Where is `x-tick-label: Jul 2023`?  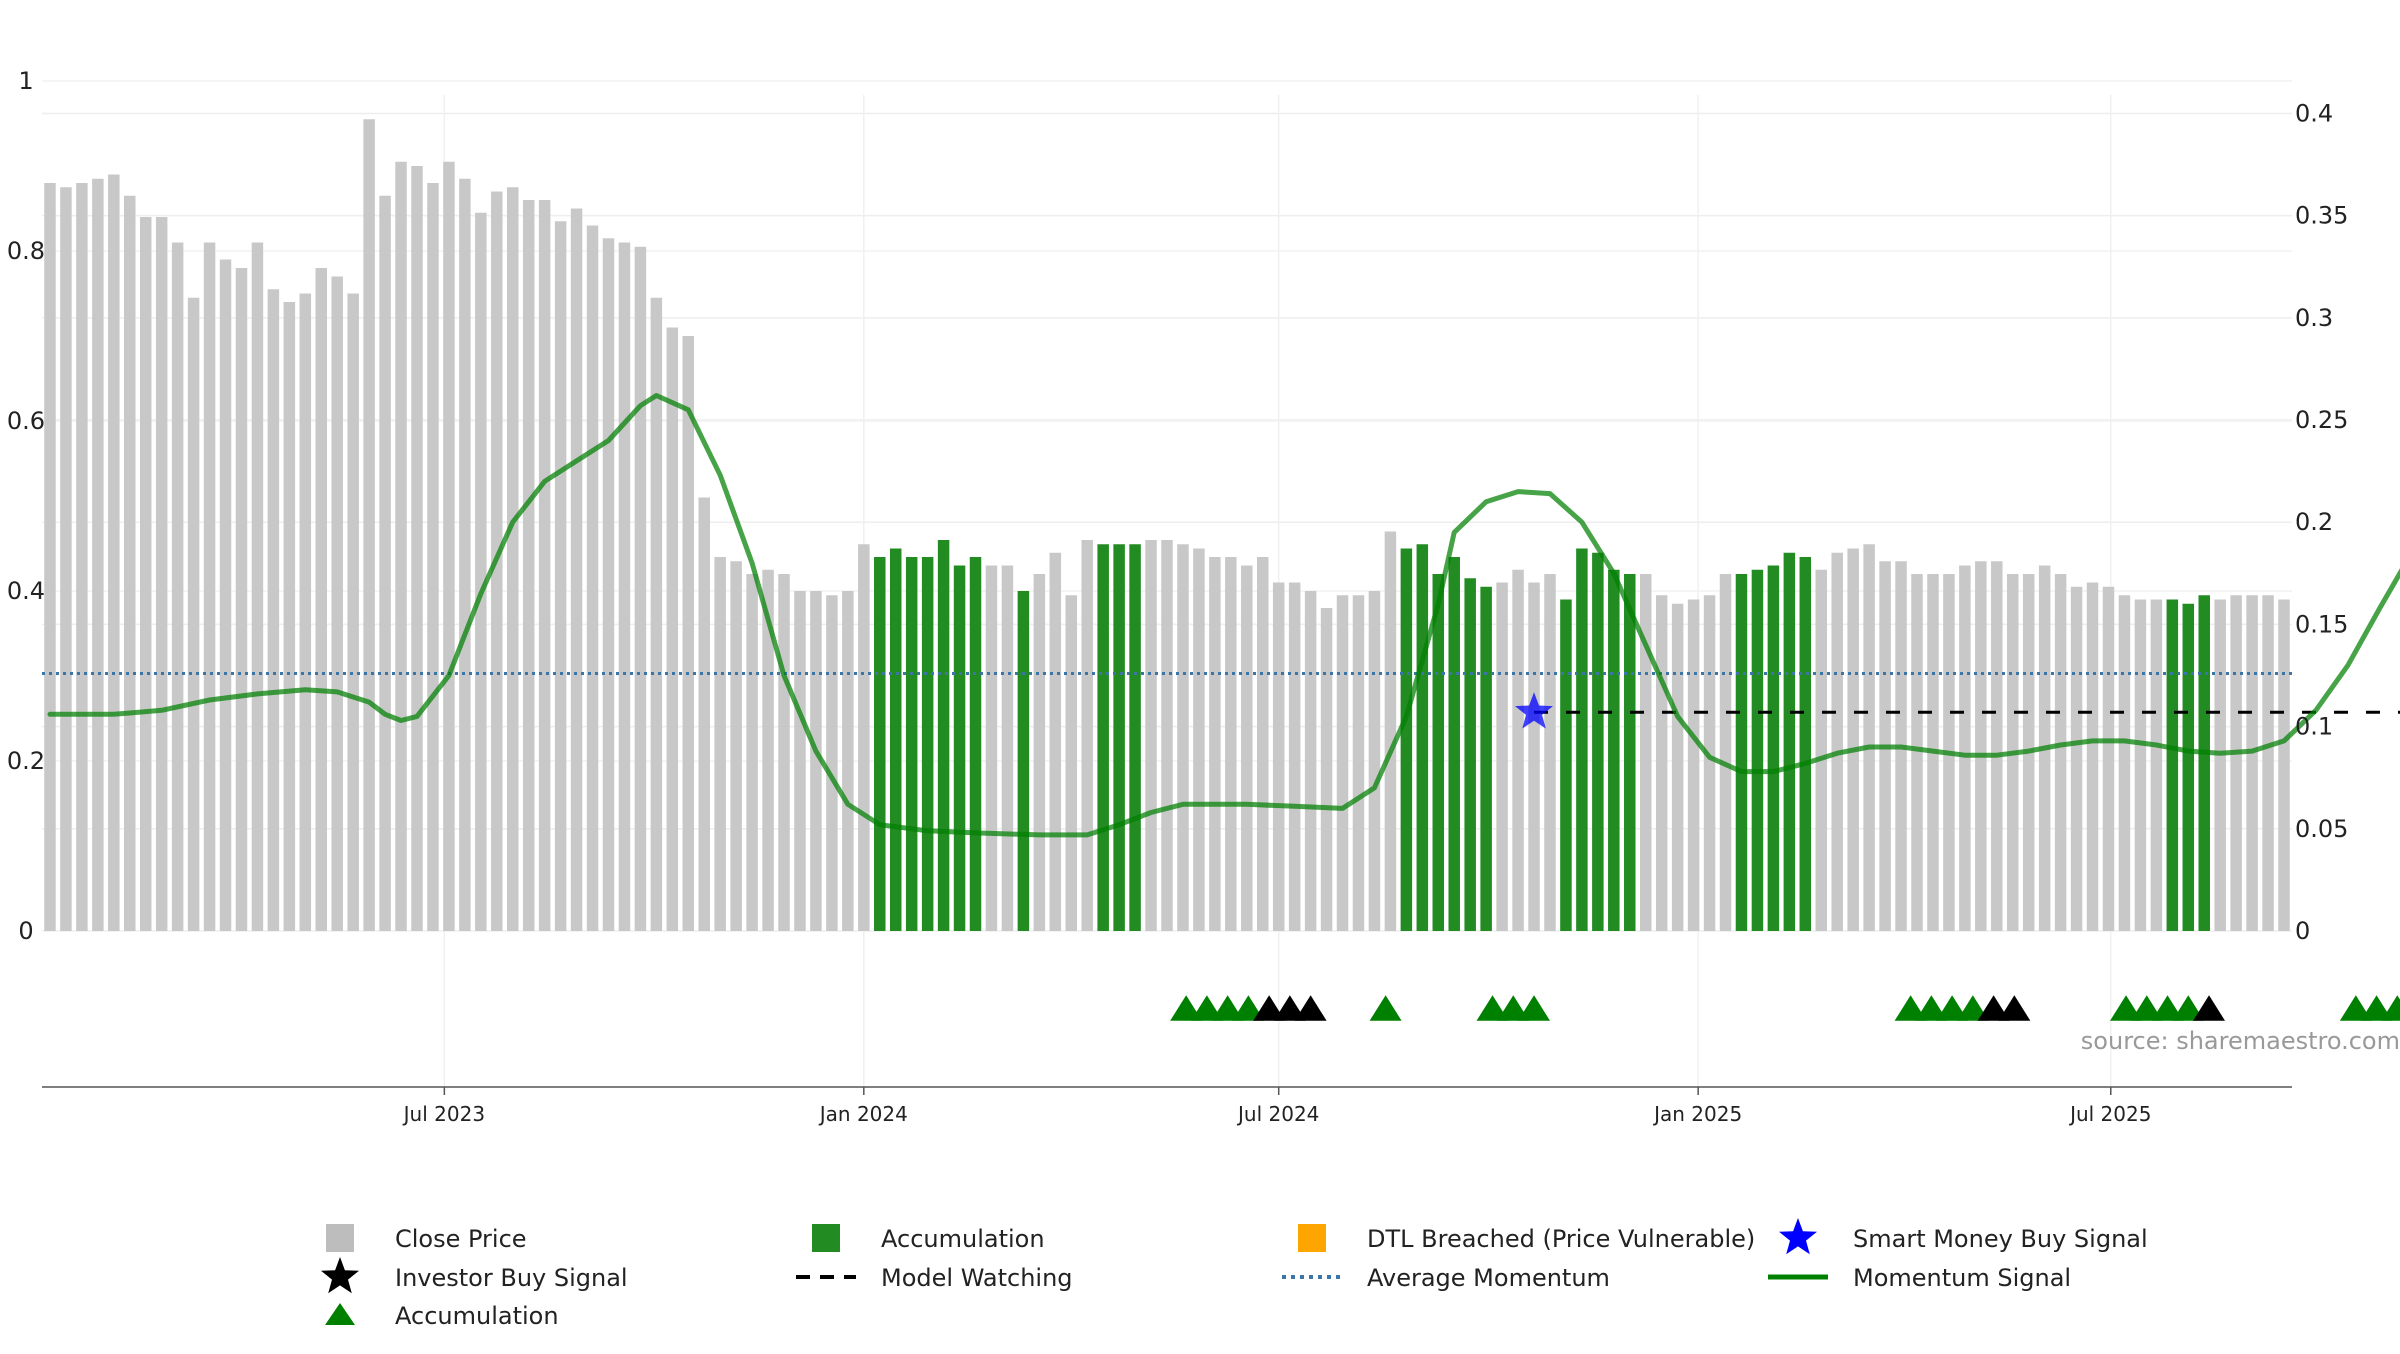
x-tick-label: Jul 2023 is located at coordinates (443, 1114).